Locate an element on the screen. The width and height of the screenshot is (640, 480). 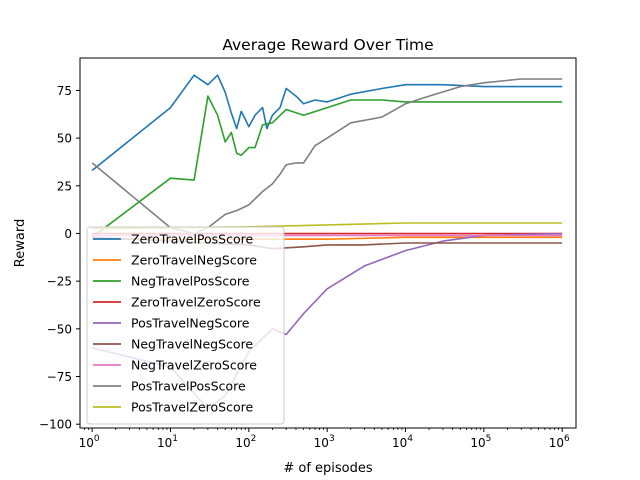
y-tick-label: −100 is located at coordinates (55, 425).